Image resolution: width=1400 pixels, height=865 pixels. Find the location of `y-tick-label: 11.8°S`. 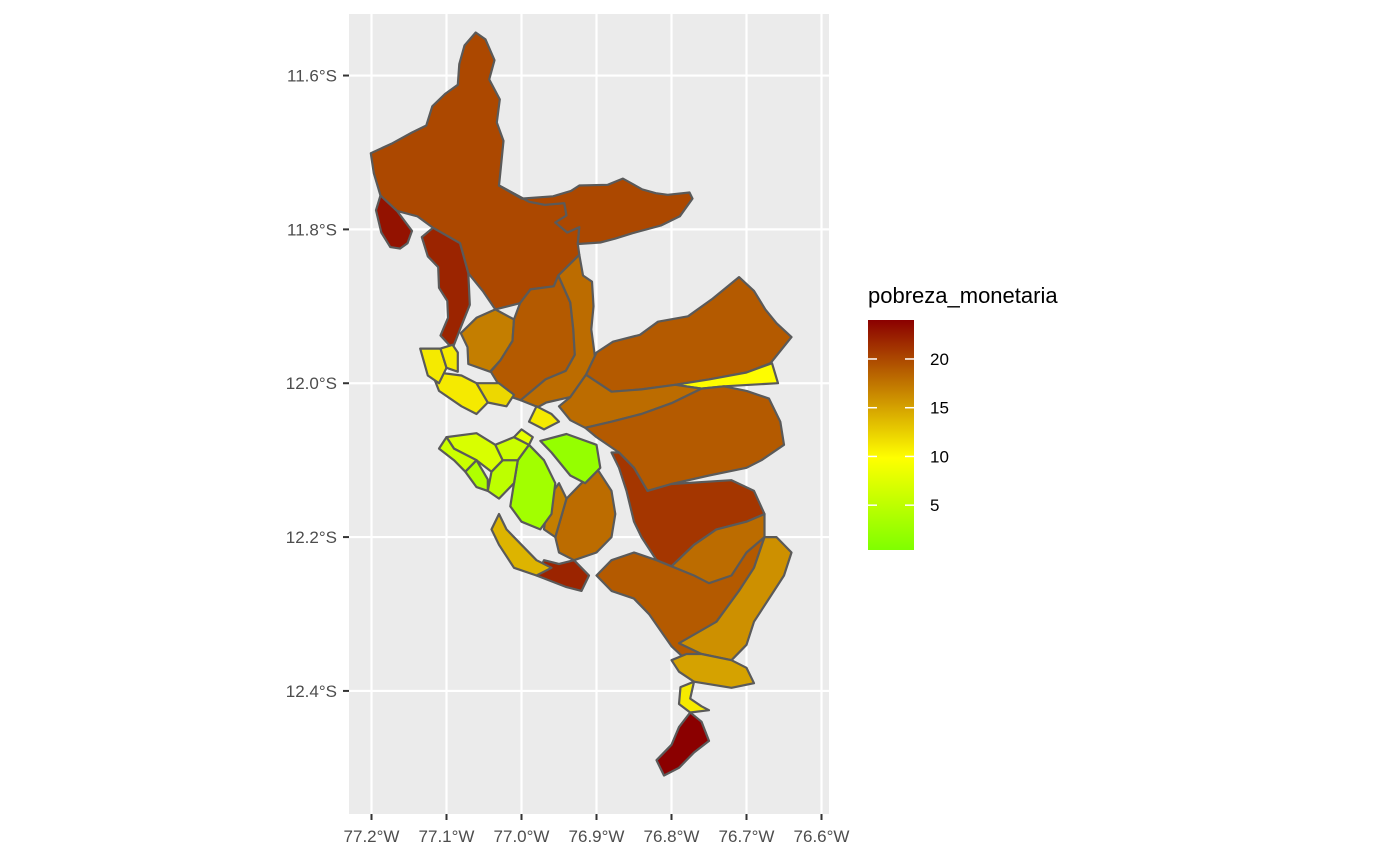

y-tick-label: 11.8°S is located at coordinates (312, 229).